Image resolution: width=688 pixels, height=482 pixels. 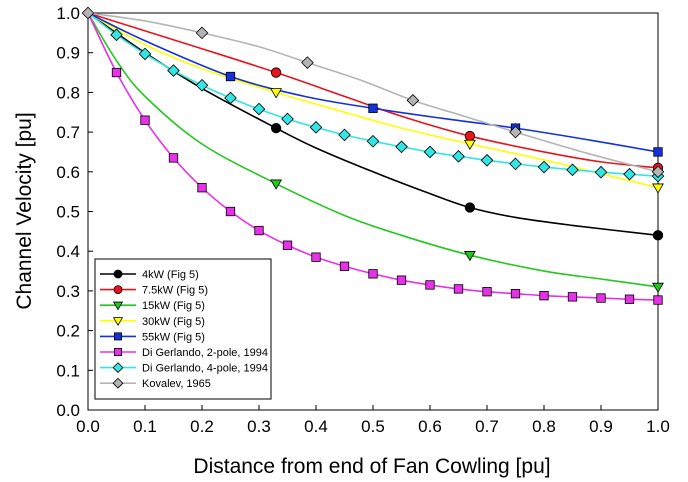 I want to click on x-tick-label: 0.3, so click(x=259, y=426).